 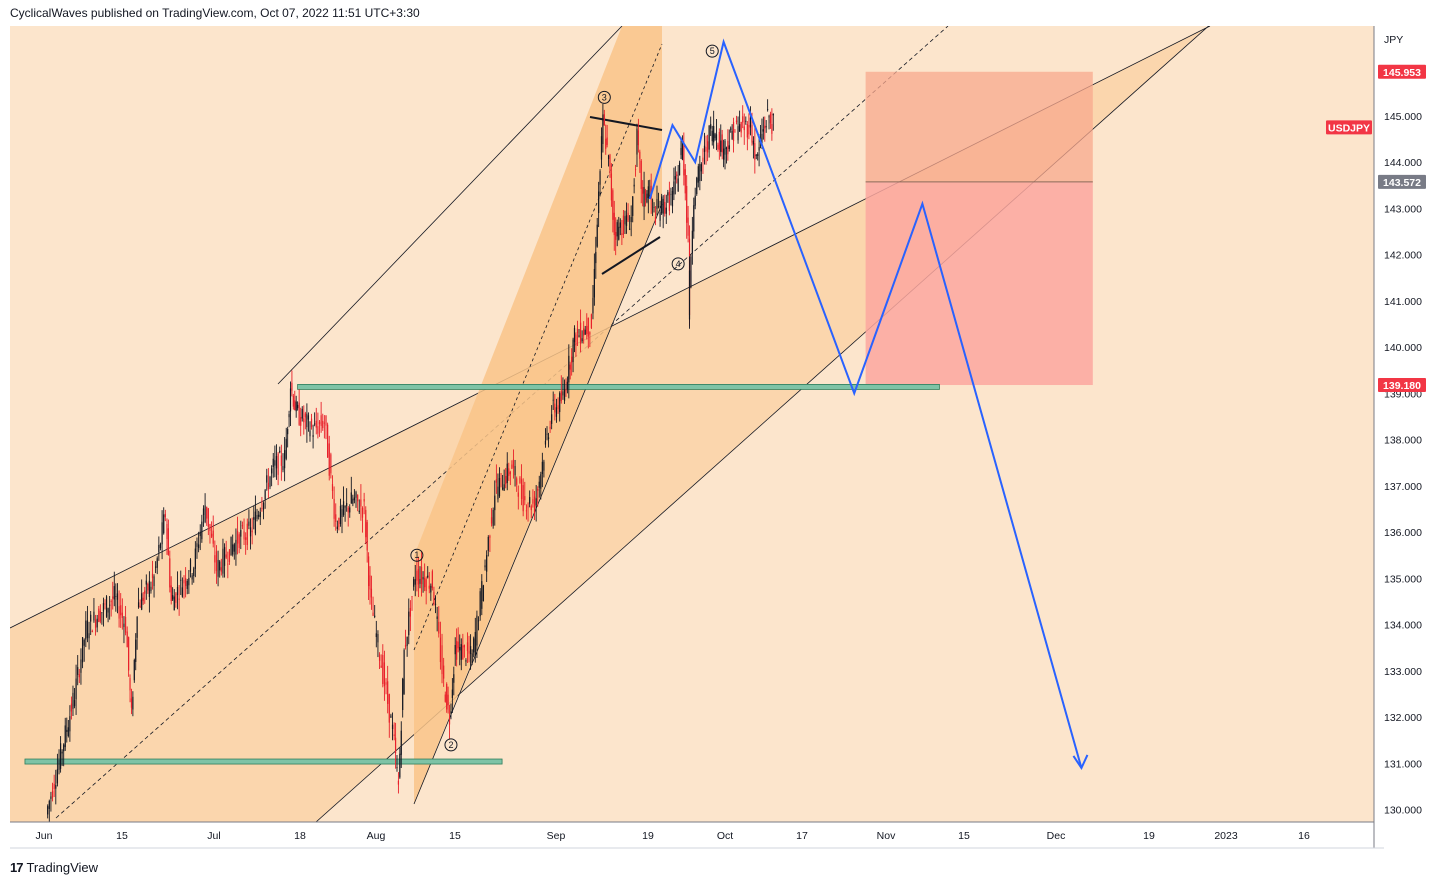 I want to click on price-tag-3: 143.572, so click(x=1402, y=181).